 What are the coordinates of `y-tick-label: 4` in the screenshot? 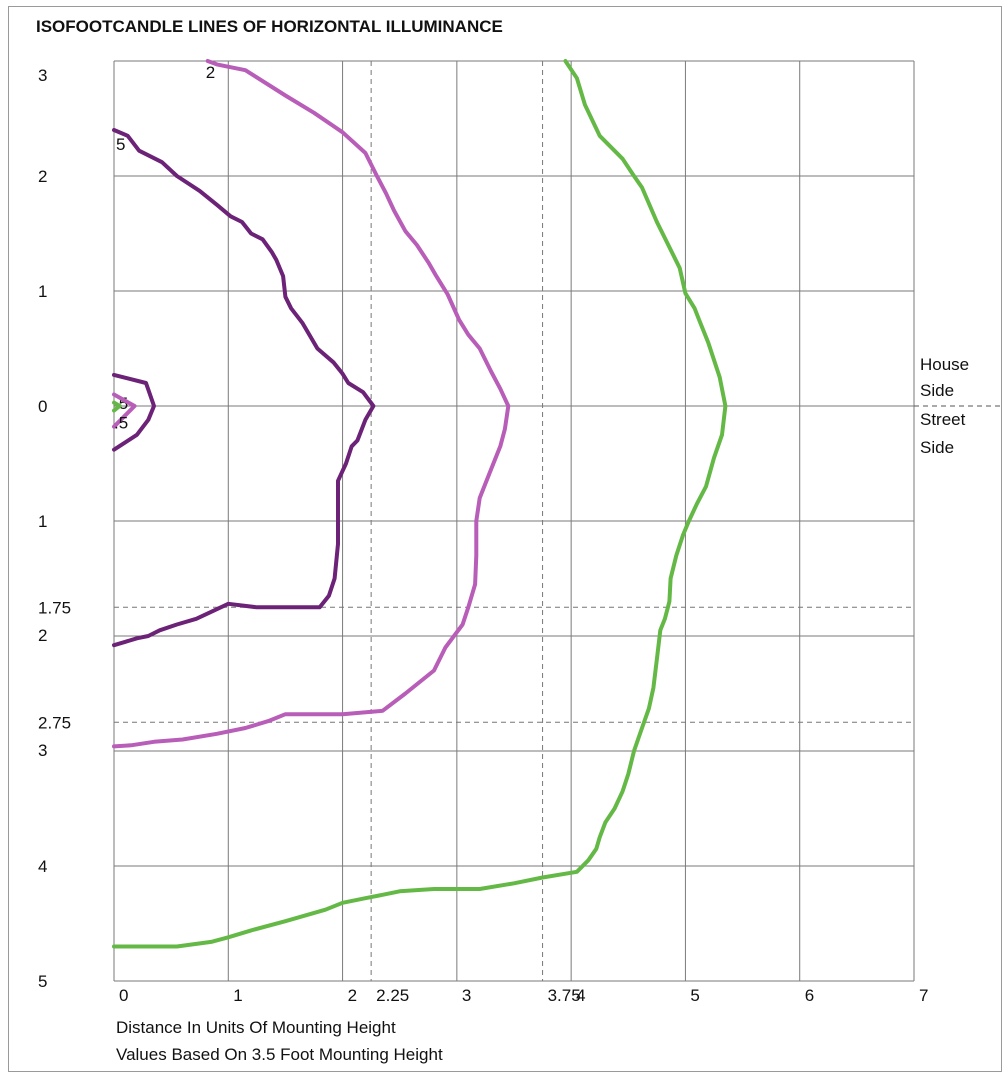 It's located at (42, 866).